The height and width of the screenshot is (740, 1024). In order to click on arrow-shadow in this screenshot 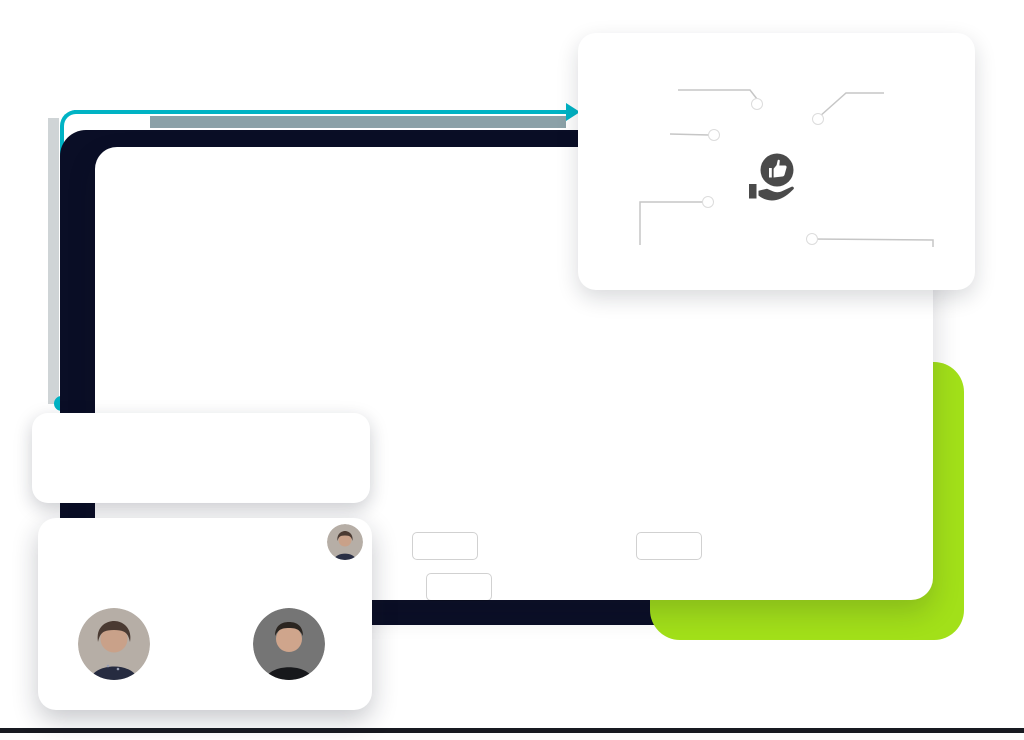, I will do `click(358, 122)`.